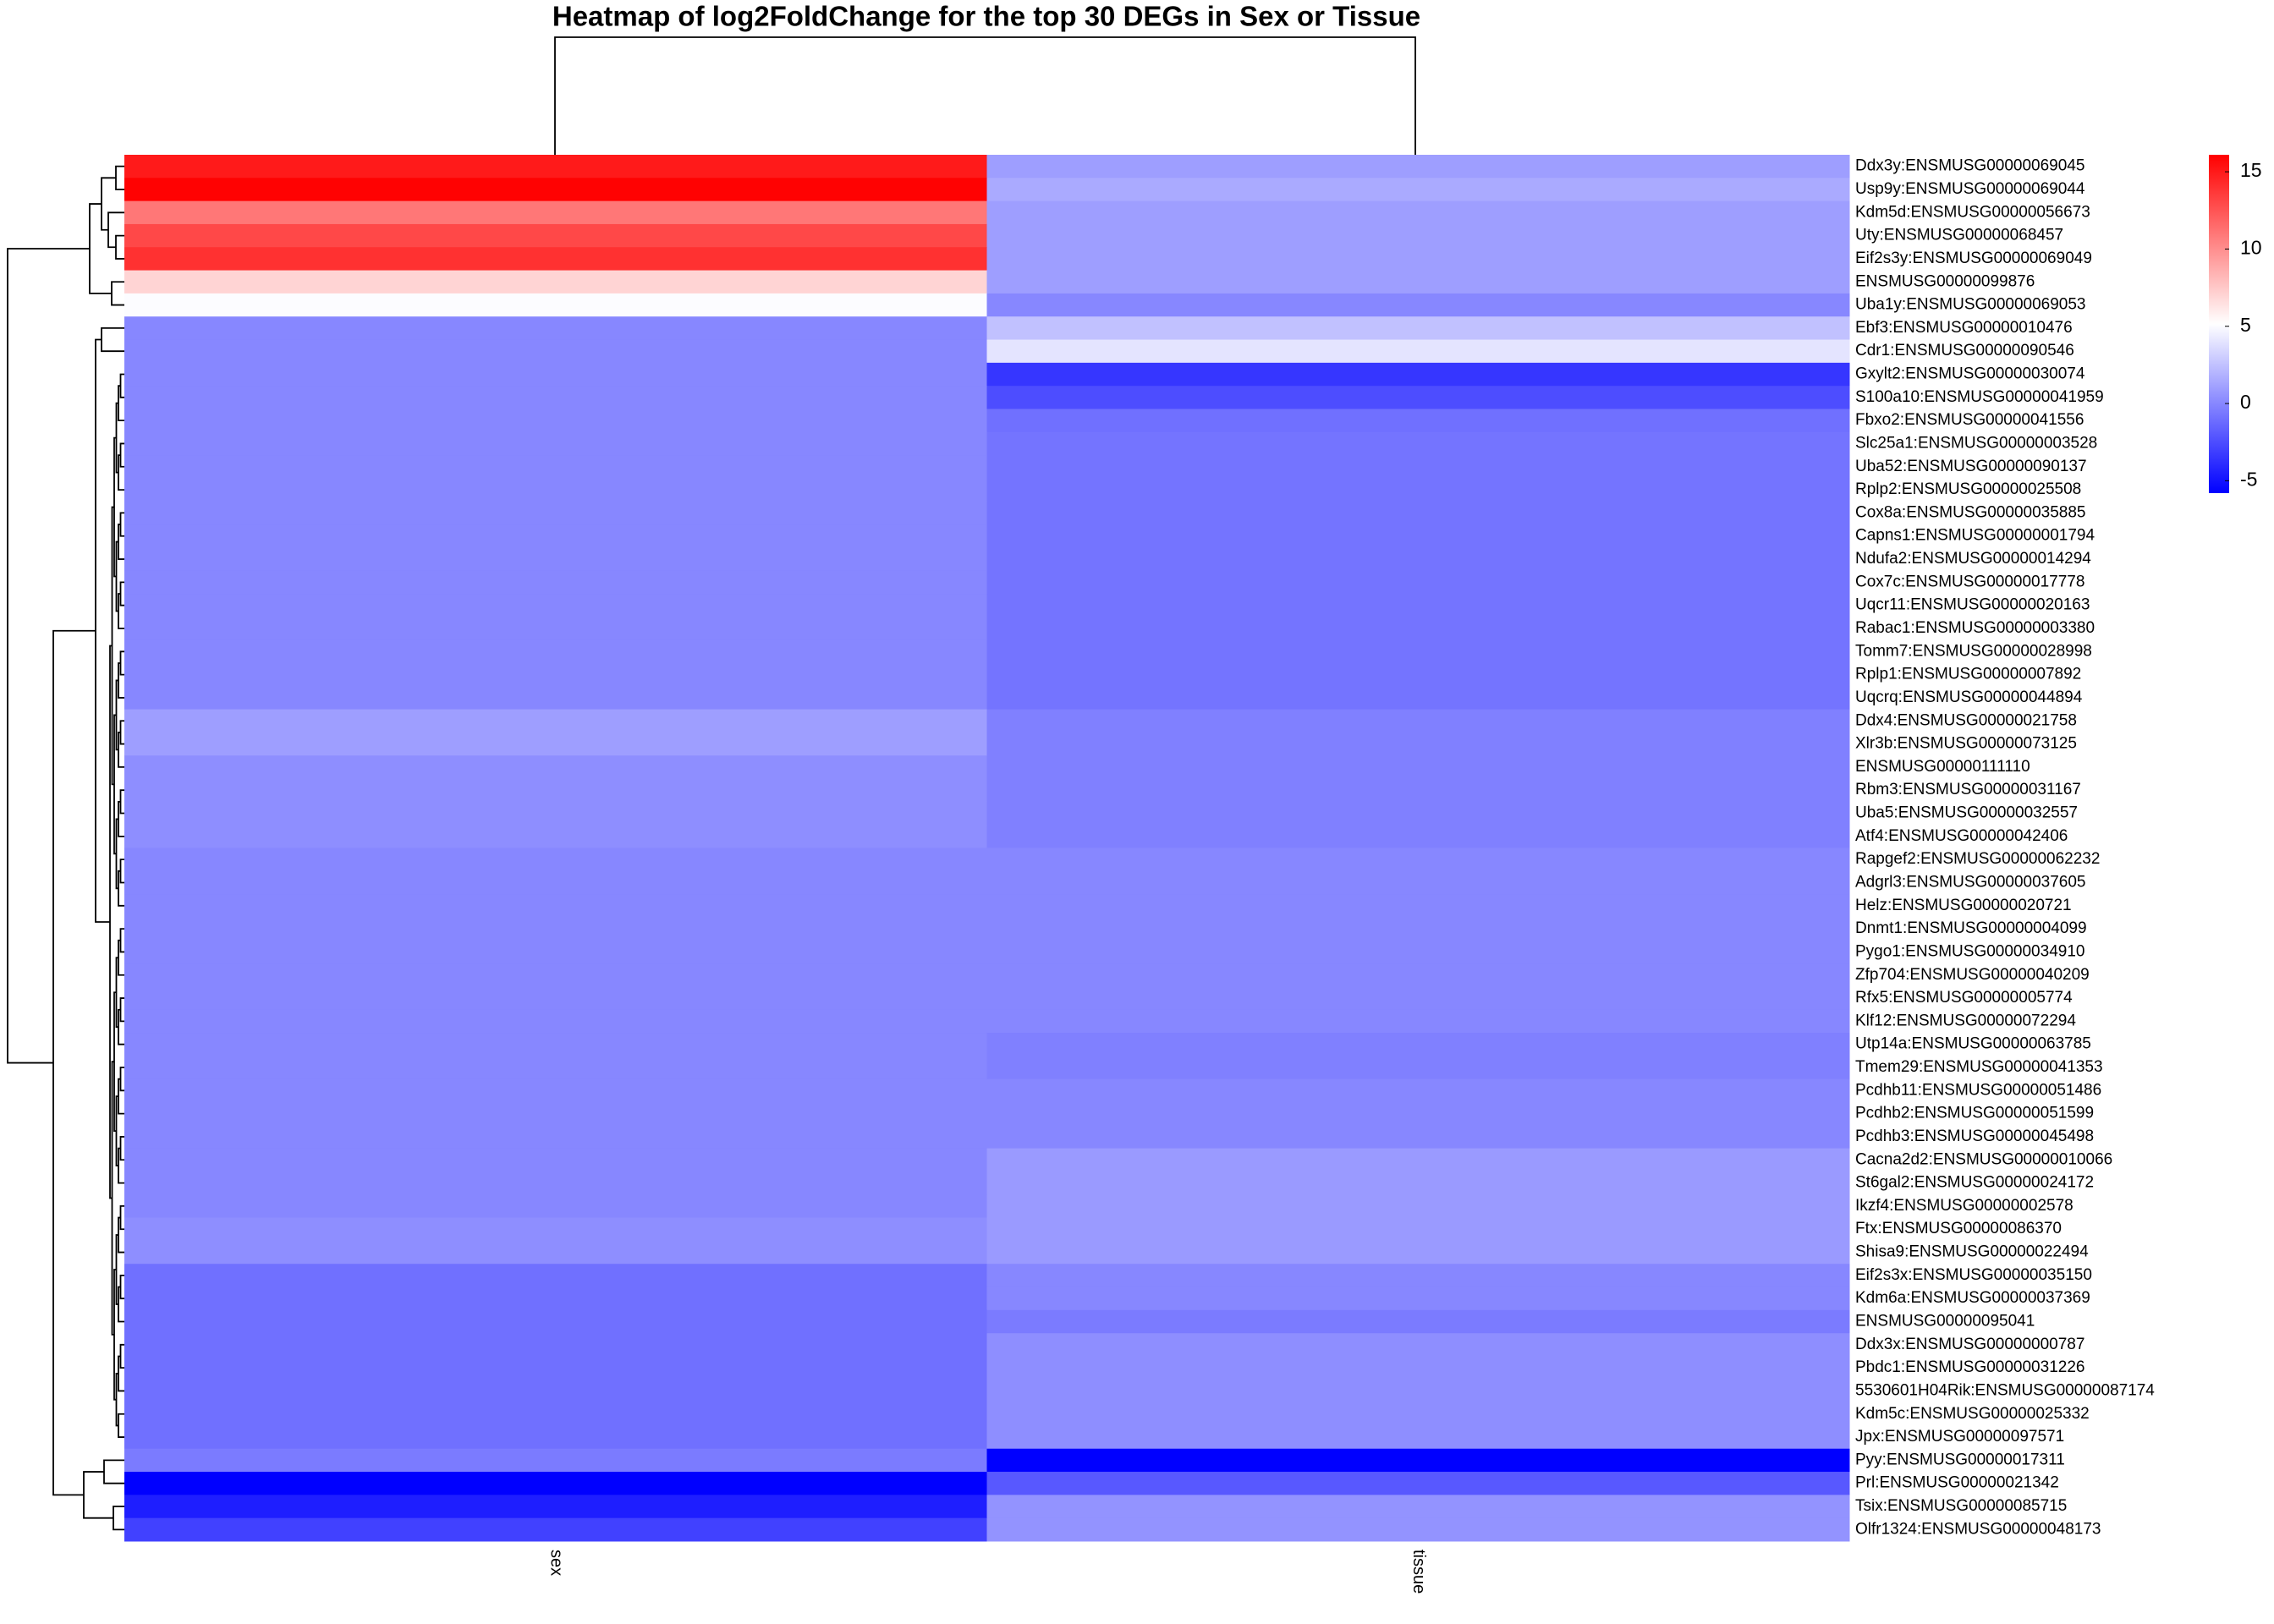  I want to click on row-label: Prl:ENSMUSG00000021342, so click(1957, 1483).